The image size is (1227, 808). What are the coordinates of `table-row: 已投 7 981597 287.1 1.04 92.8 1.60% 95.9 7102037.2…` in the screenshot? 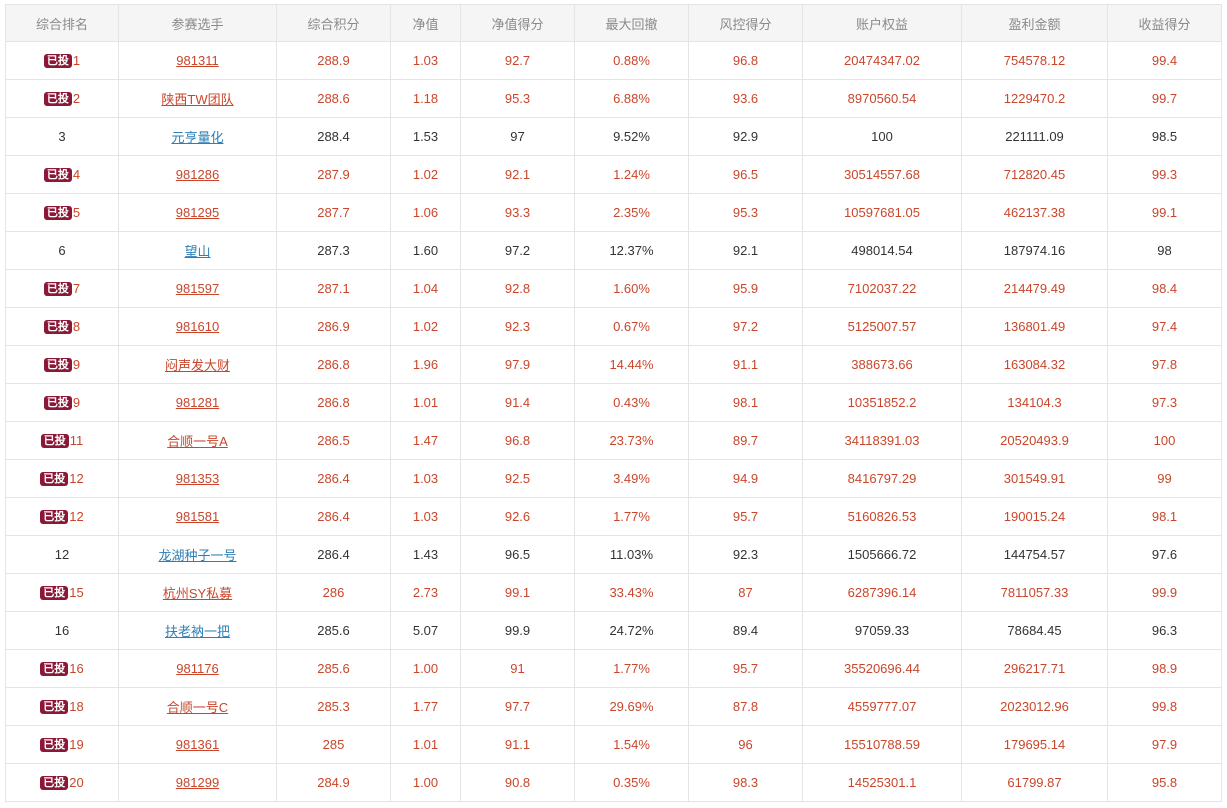 It's located at (613, 288).